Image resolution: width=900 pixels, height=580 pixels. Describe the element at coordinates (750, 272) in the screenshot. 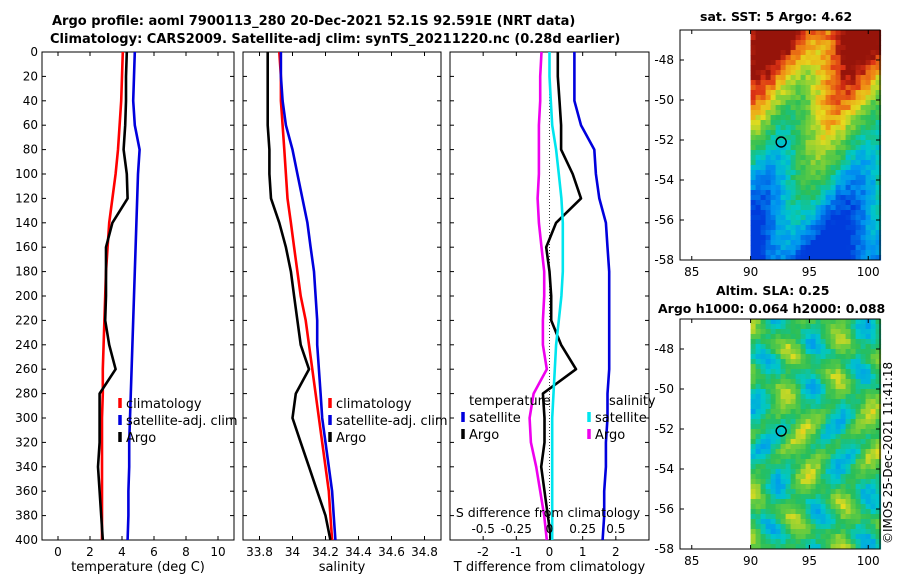

I see `x-tick-label: 90` at that location.